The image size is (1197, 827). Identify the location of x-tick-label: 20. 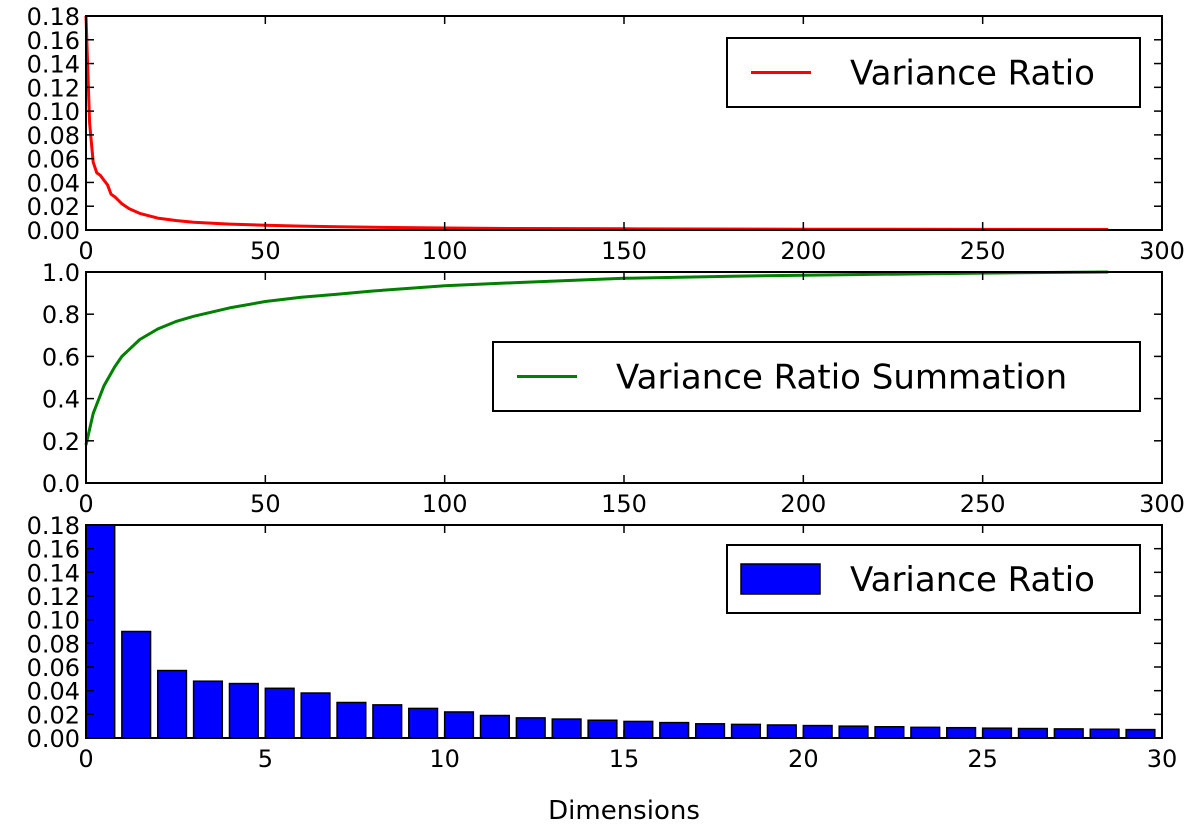
(803, 759).